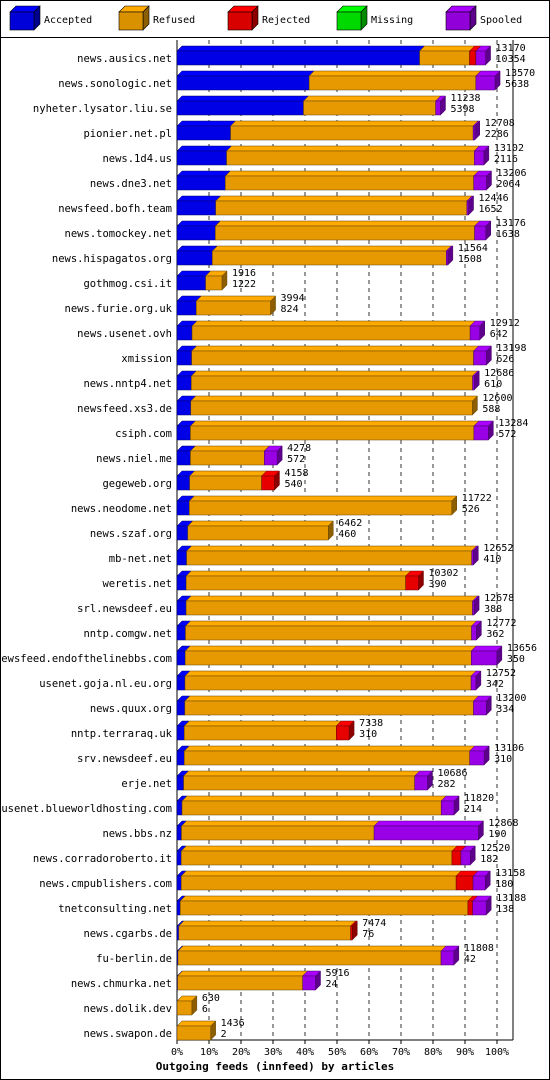 The width and height of the screenshot is (550, 1080). What do you see at coordinates (337, 973) in the screenshot?
I see `total-label: 5916` at bounding box center [337, 973].